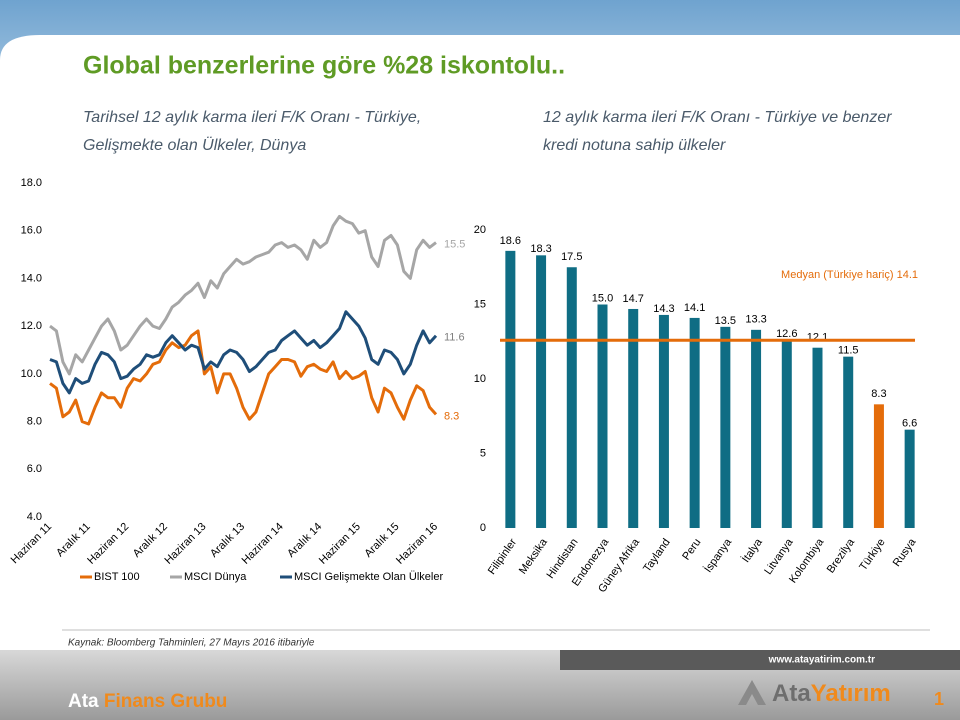 The image size is (960, 720). Describe the element at coordinates (451, 416) in the screenshot. I see `end-label: 8.3` at that location.